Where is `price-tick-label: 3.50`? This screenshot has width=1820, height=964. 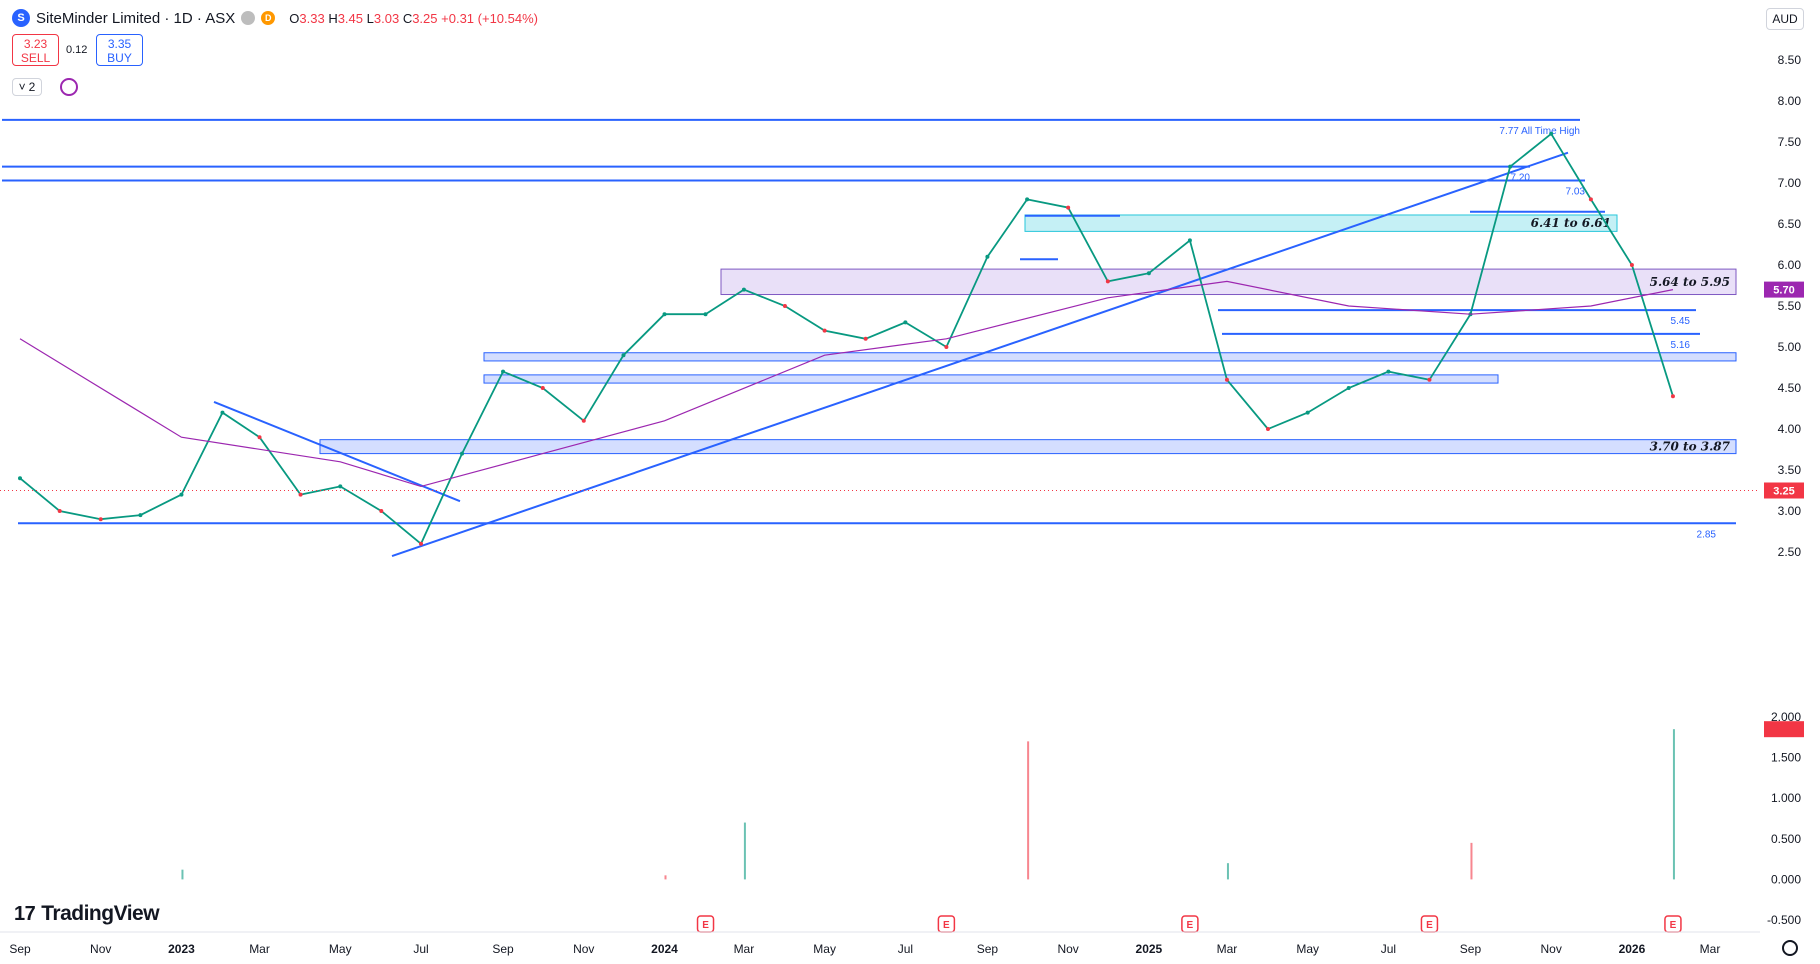 price-tick-label: 3.50 is located at coordinates (1790, 470).